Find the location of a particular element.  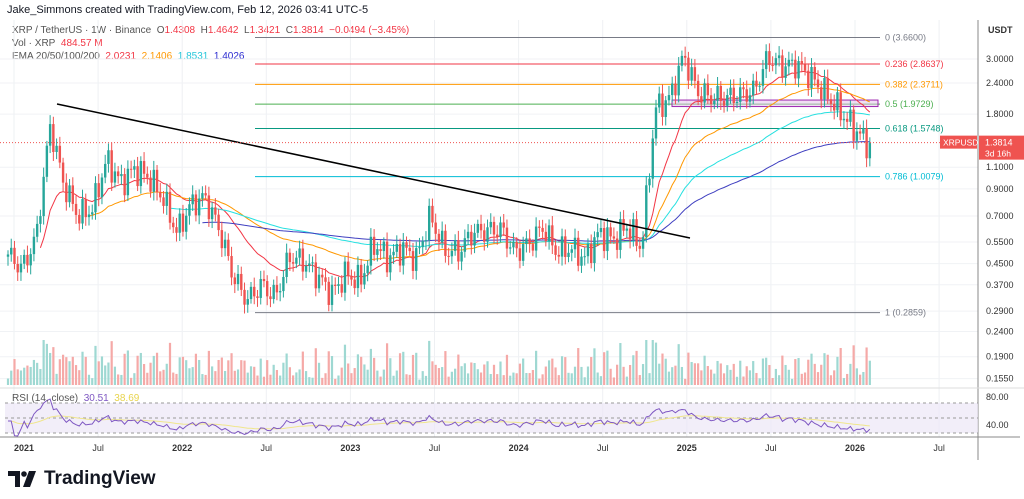

rsi-value: 30.51 is located at coordinates (96, 398).